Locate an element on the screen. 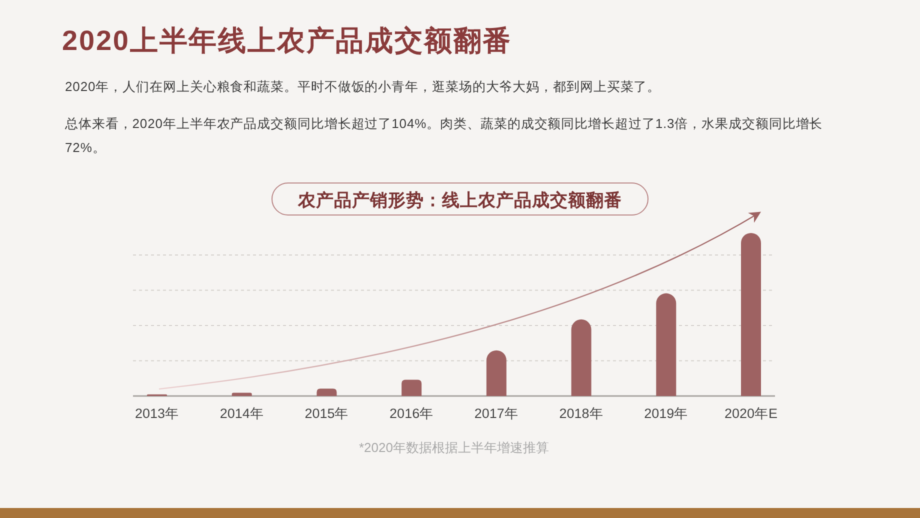  x-tick-label: 2015年 is located at coordinates (326, 413).